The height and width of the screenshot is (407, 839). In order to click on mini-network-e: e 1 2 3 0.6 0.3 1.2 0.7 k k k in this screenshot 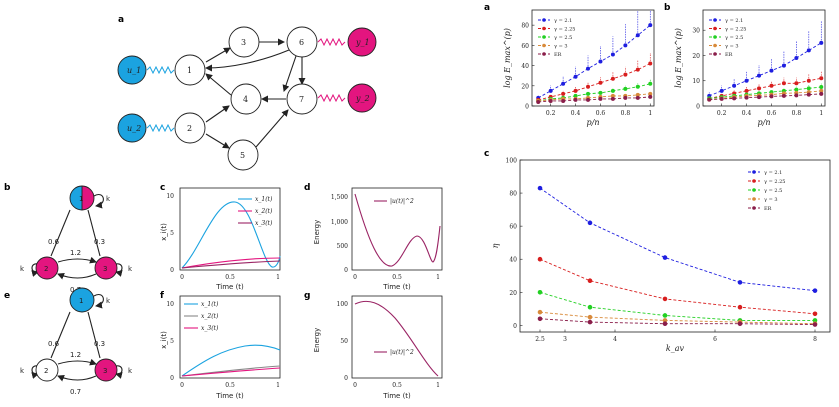, I will do `click(68, 341)`.